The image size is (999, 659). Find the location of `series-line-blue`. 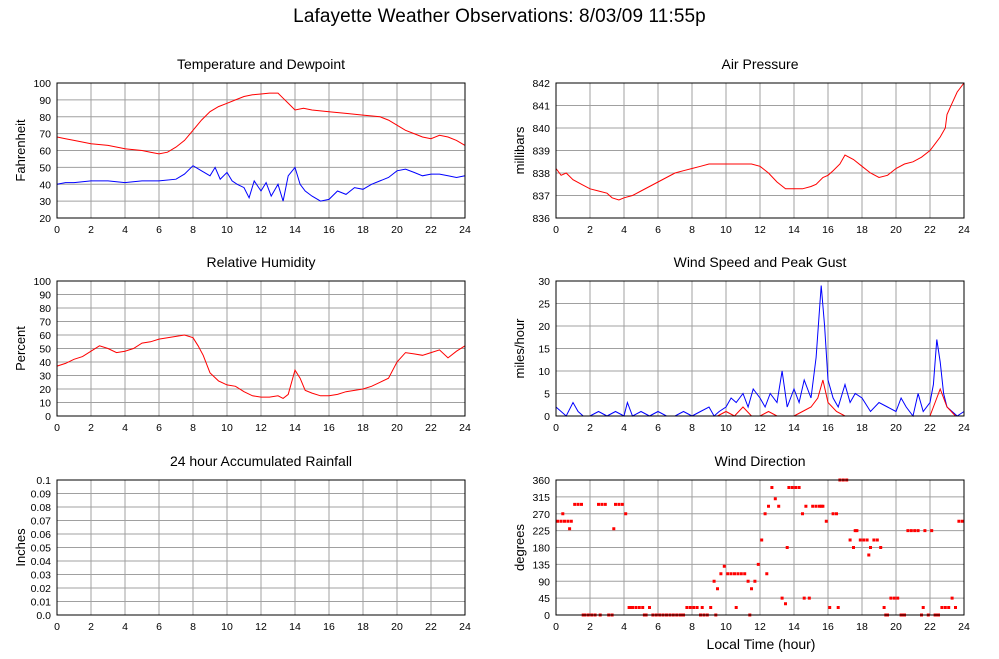

series-line-blue is located at coordinates (261, 183).